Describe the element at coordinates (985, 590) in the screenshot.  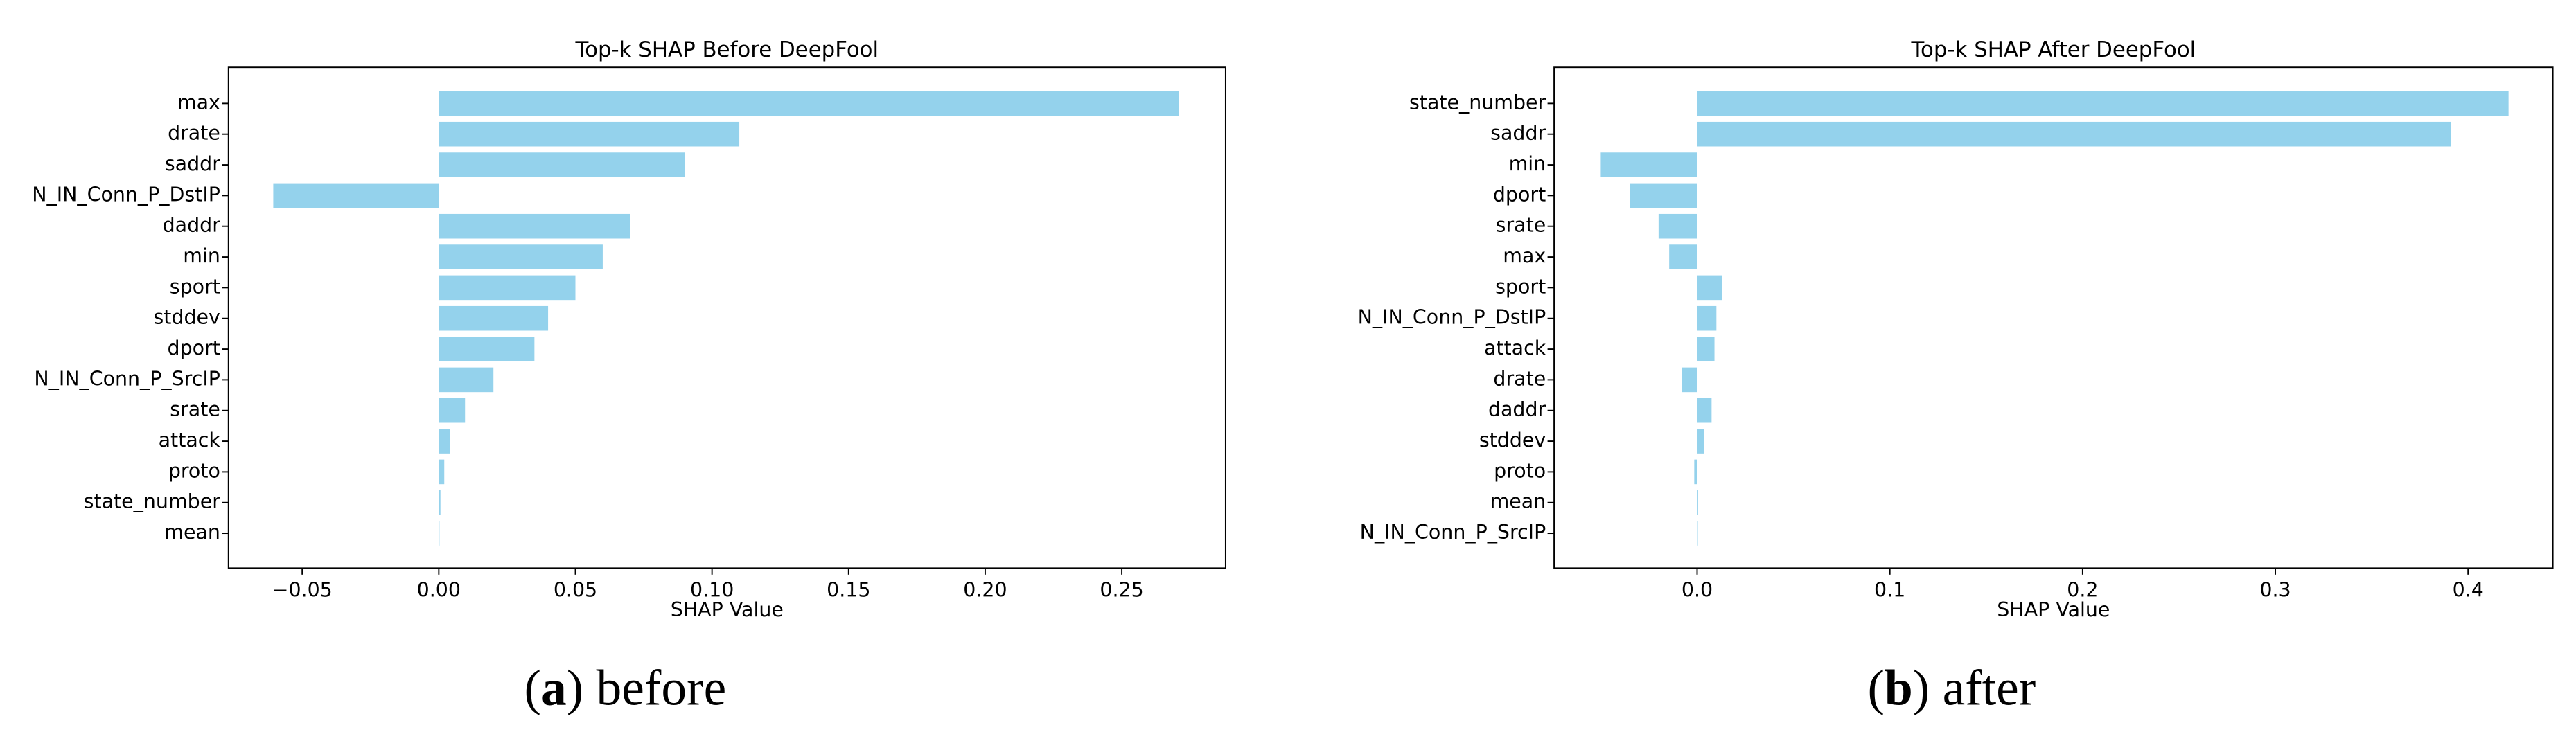
I see `x-tick-label: 0.20` at that location.